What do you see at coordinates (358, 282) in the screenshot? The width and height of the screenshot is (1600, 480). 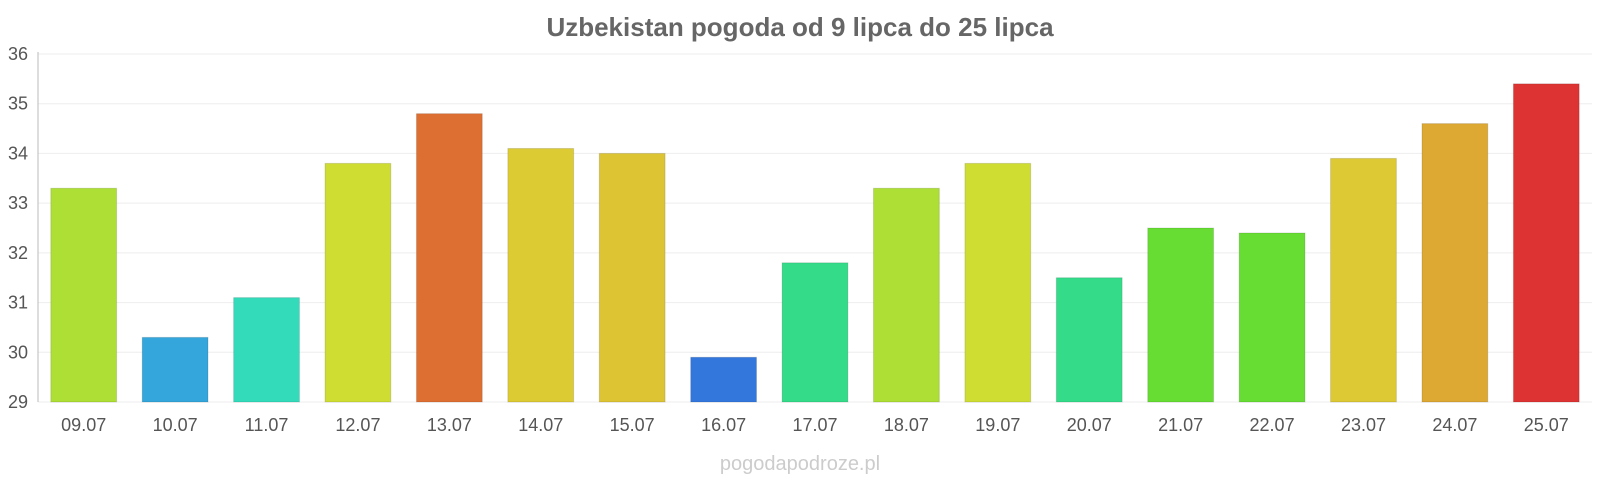 I see `bar-12.07` at bounding box center [358, 282].